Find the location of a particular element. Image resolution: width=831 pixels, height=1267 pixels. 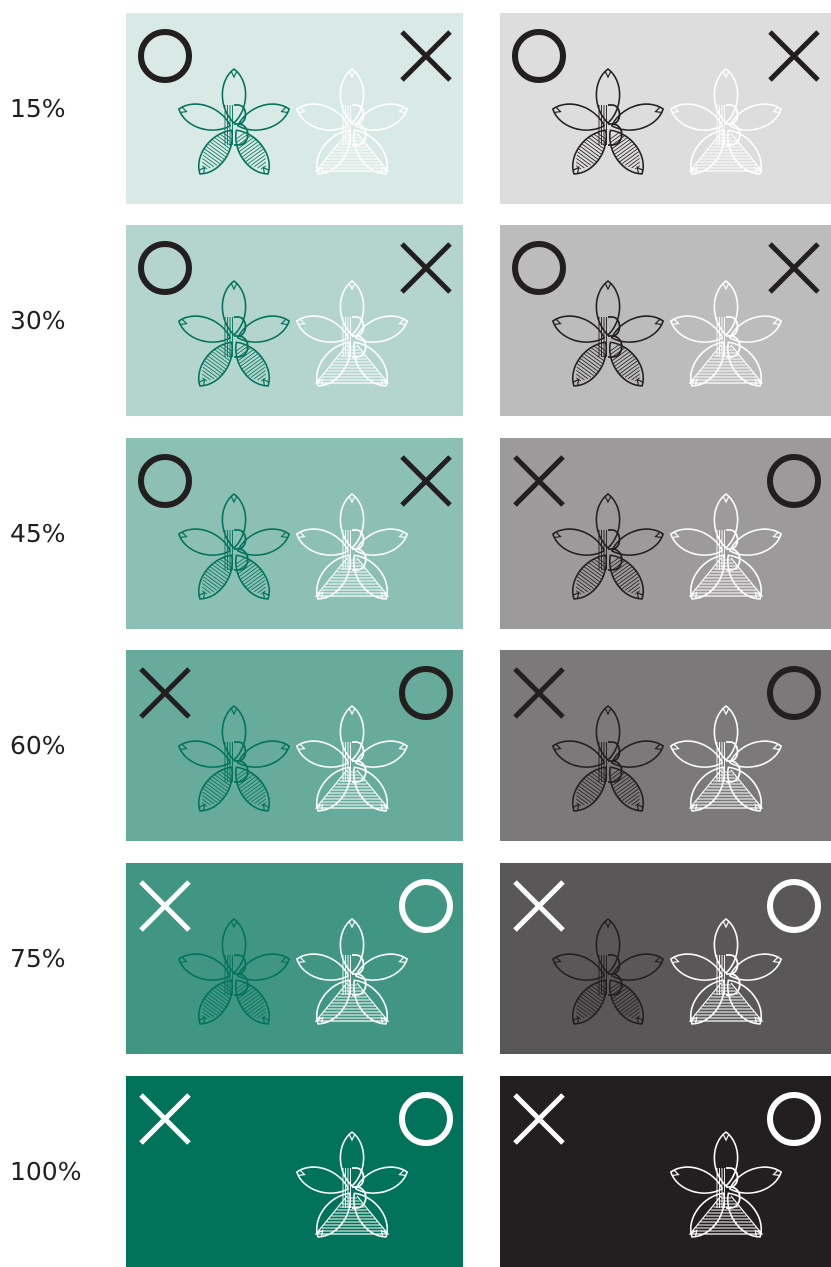

tint-percentage-label: 100% is located at coordinates (46, 1171).